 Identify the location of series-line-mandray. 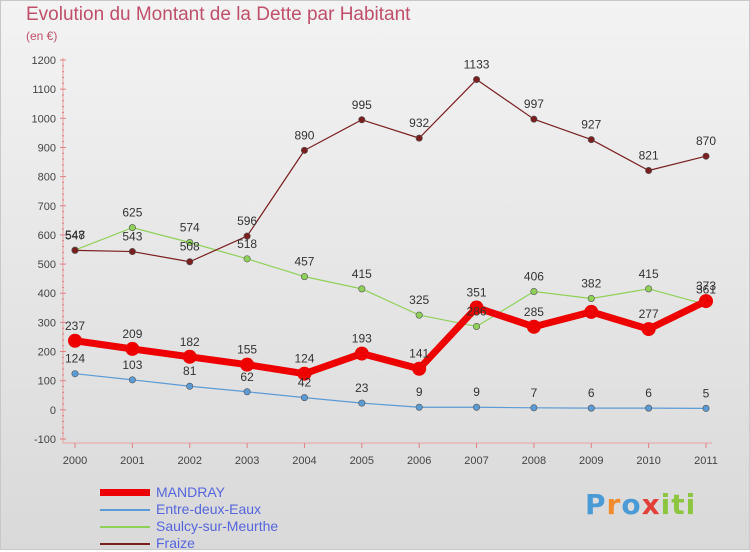
(390, 337).